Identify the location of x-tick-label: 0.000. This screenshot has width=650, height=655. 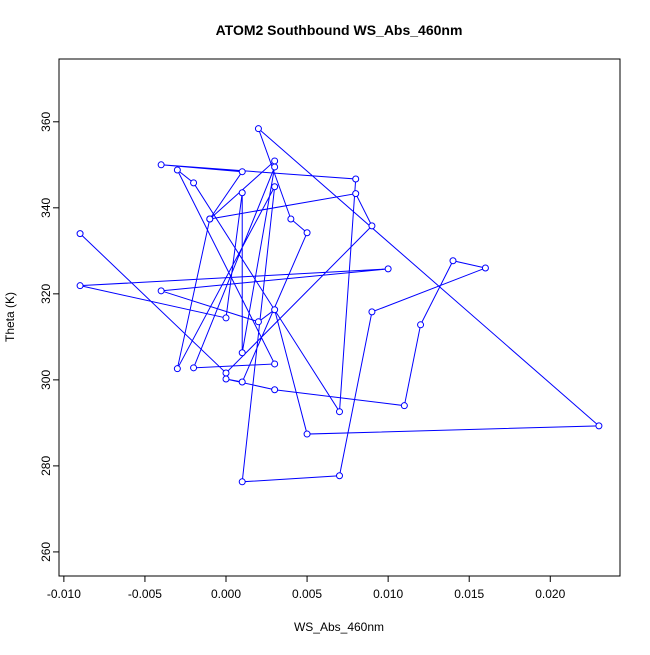
(226, 594).